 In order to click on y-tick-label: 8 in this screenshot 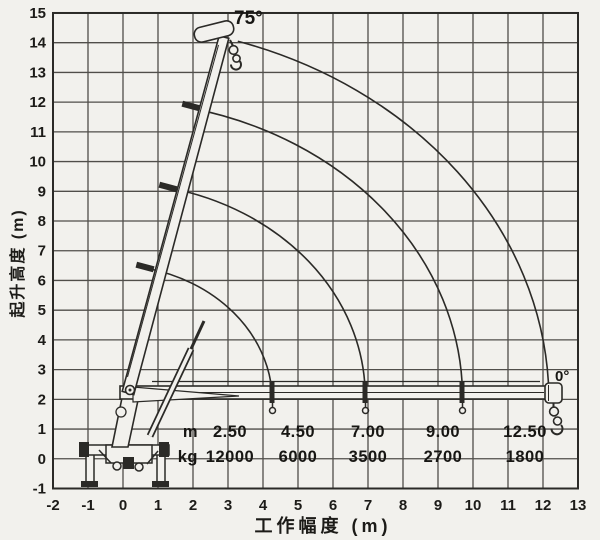, I will do `click(42, 221)`.